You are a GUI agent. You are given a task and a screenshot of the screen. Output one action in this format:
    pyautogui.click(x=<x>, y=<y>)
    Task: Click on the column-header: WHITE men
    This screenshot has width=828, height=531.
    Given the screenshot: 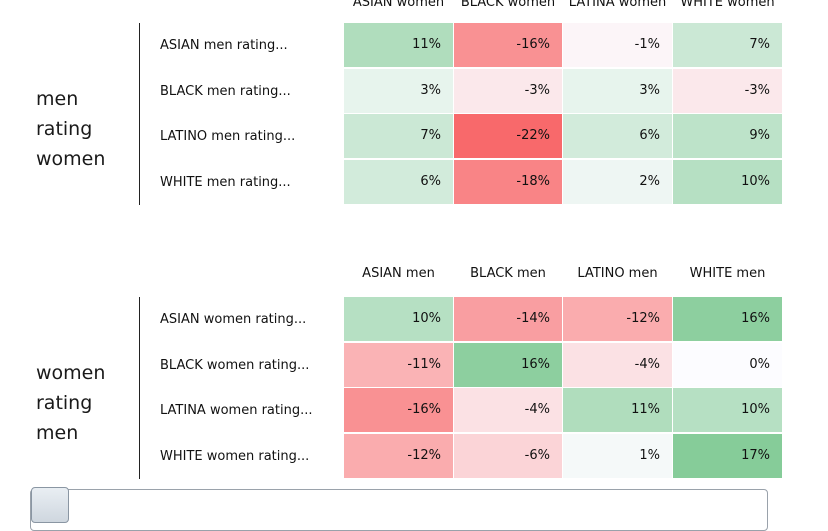 What is the action you would take?
    pyautogui.click(x=727, y=273)
    